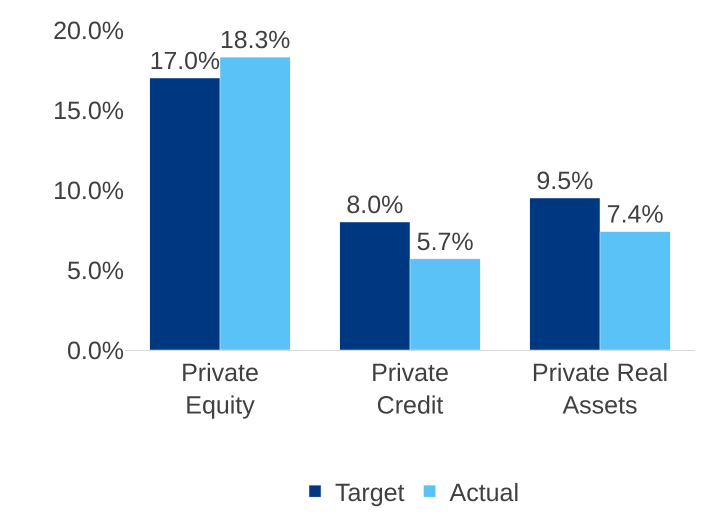 The image size is (725, 527). What do you see at coordinates (88, 30) in the screenshot?
I see `y-tick-label: 20.0%` at bounding box center [88, 30].